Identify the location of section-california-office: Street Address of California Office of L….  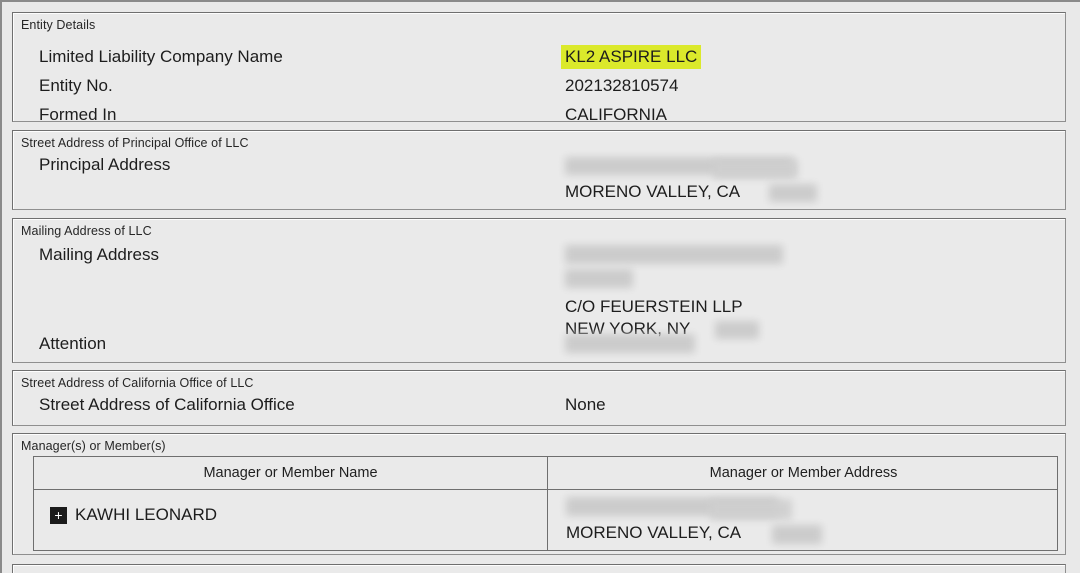
(539, 398).